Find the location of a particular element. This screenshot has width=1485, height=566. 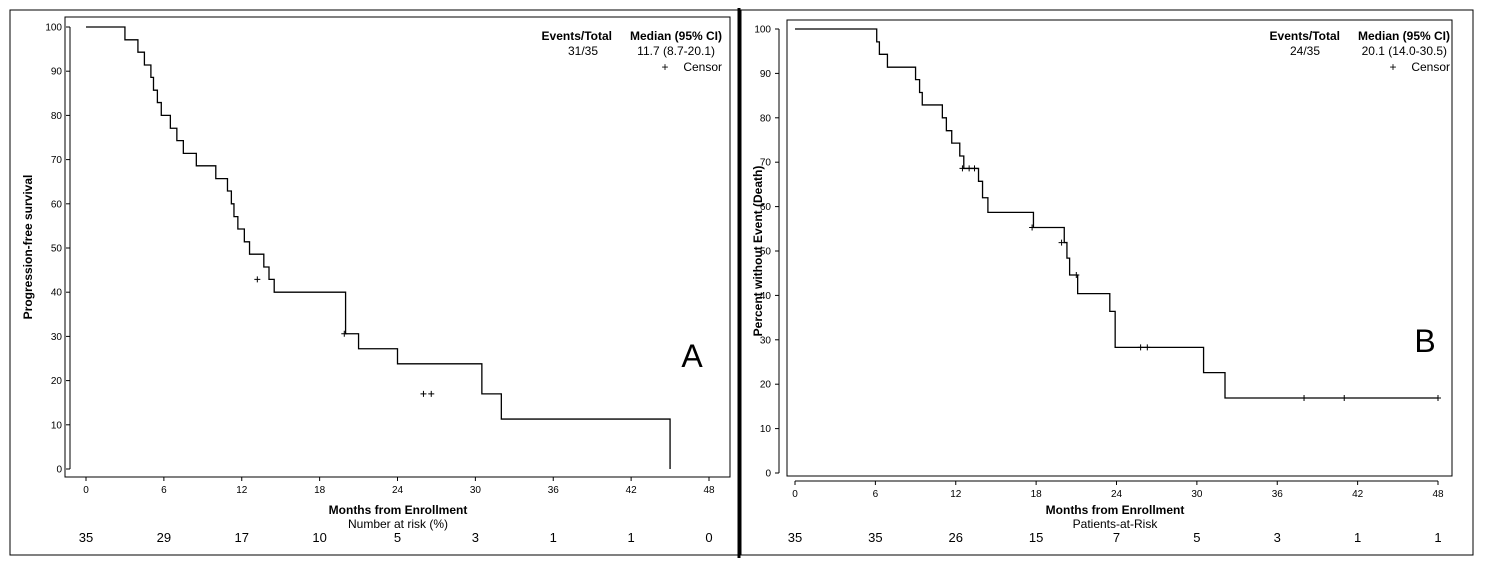

legend-median-value-a: 11.7 (8.7-20.1) is located at coordinates (676, 51).